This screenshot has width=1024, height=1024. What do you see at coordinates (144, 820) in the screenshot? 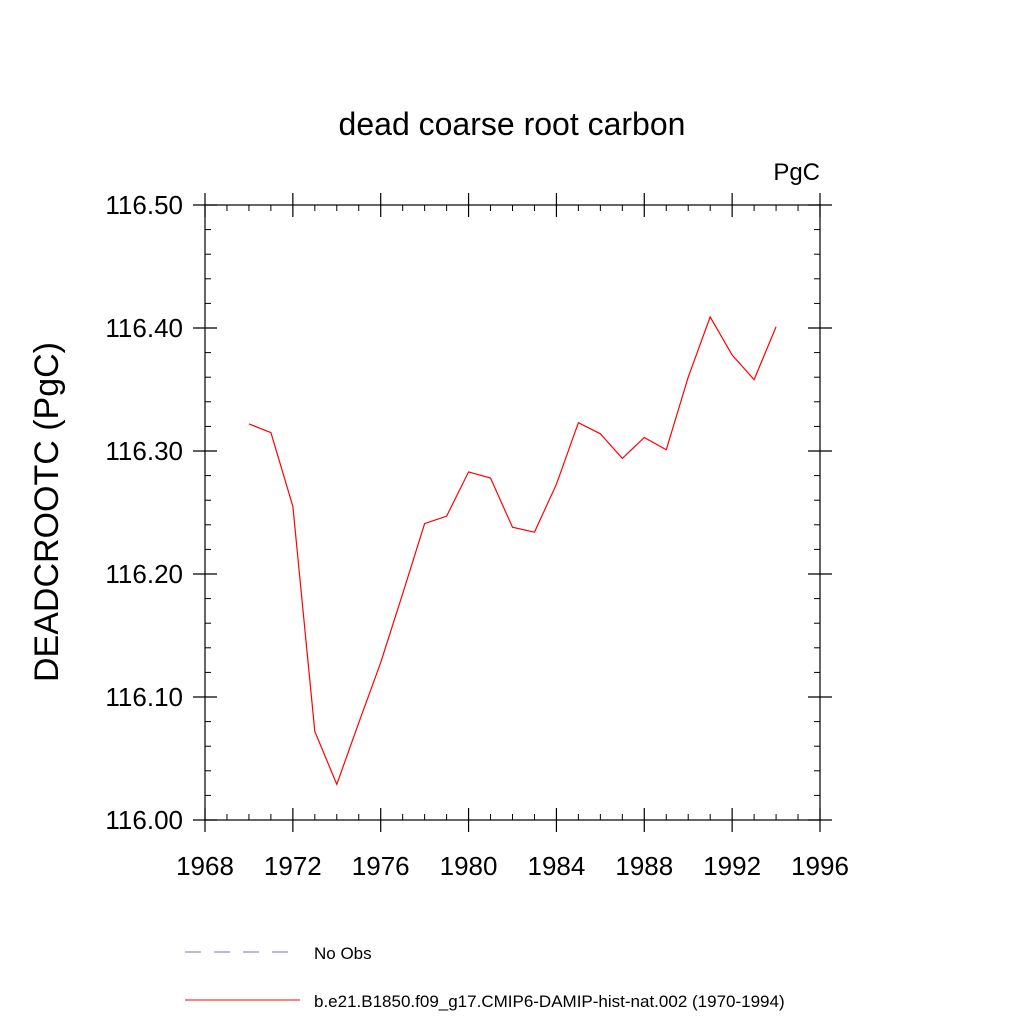
I see `y-tick-label: 116.00` at bounding box center [144, 820].